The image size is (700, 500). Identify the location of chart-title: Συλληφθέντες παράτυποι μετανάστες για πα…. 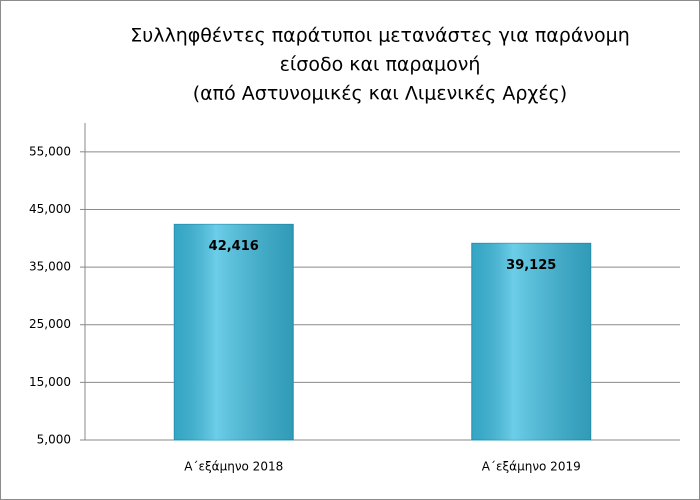
(380, 36).